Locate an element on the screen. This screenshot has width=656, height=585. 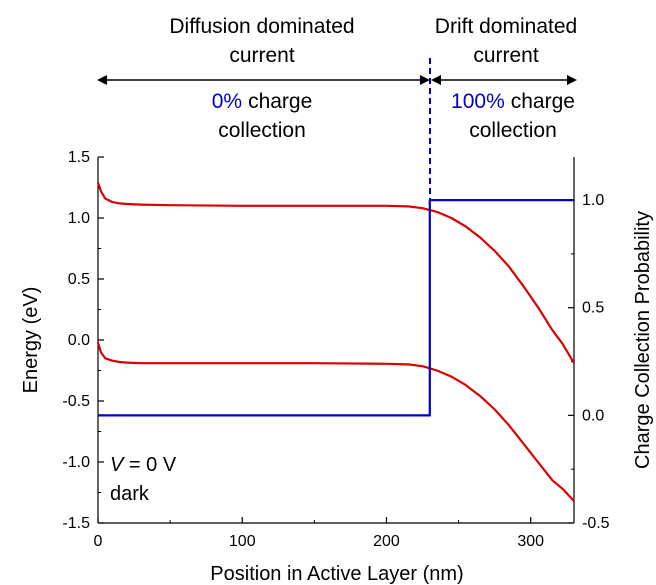
y2-tick-label: 0.5 is located at coordinates (593, 308).